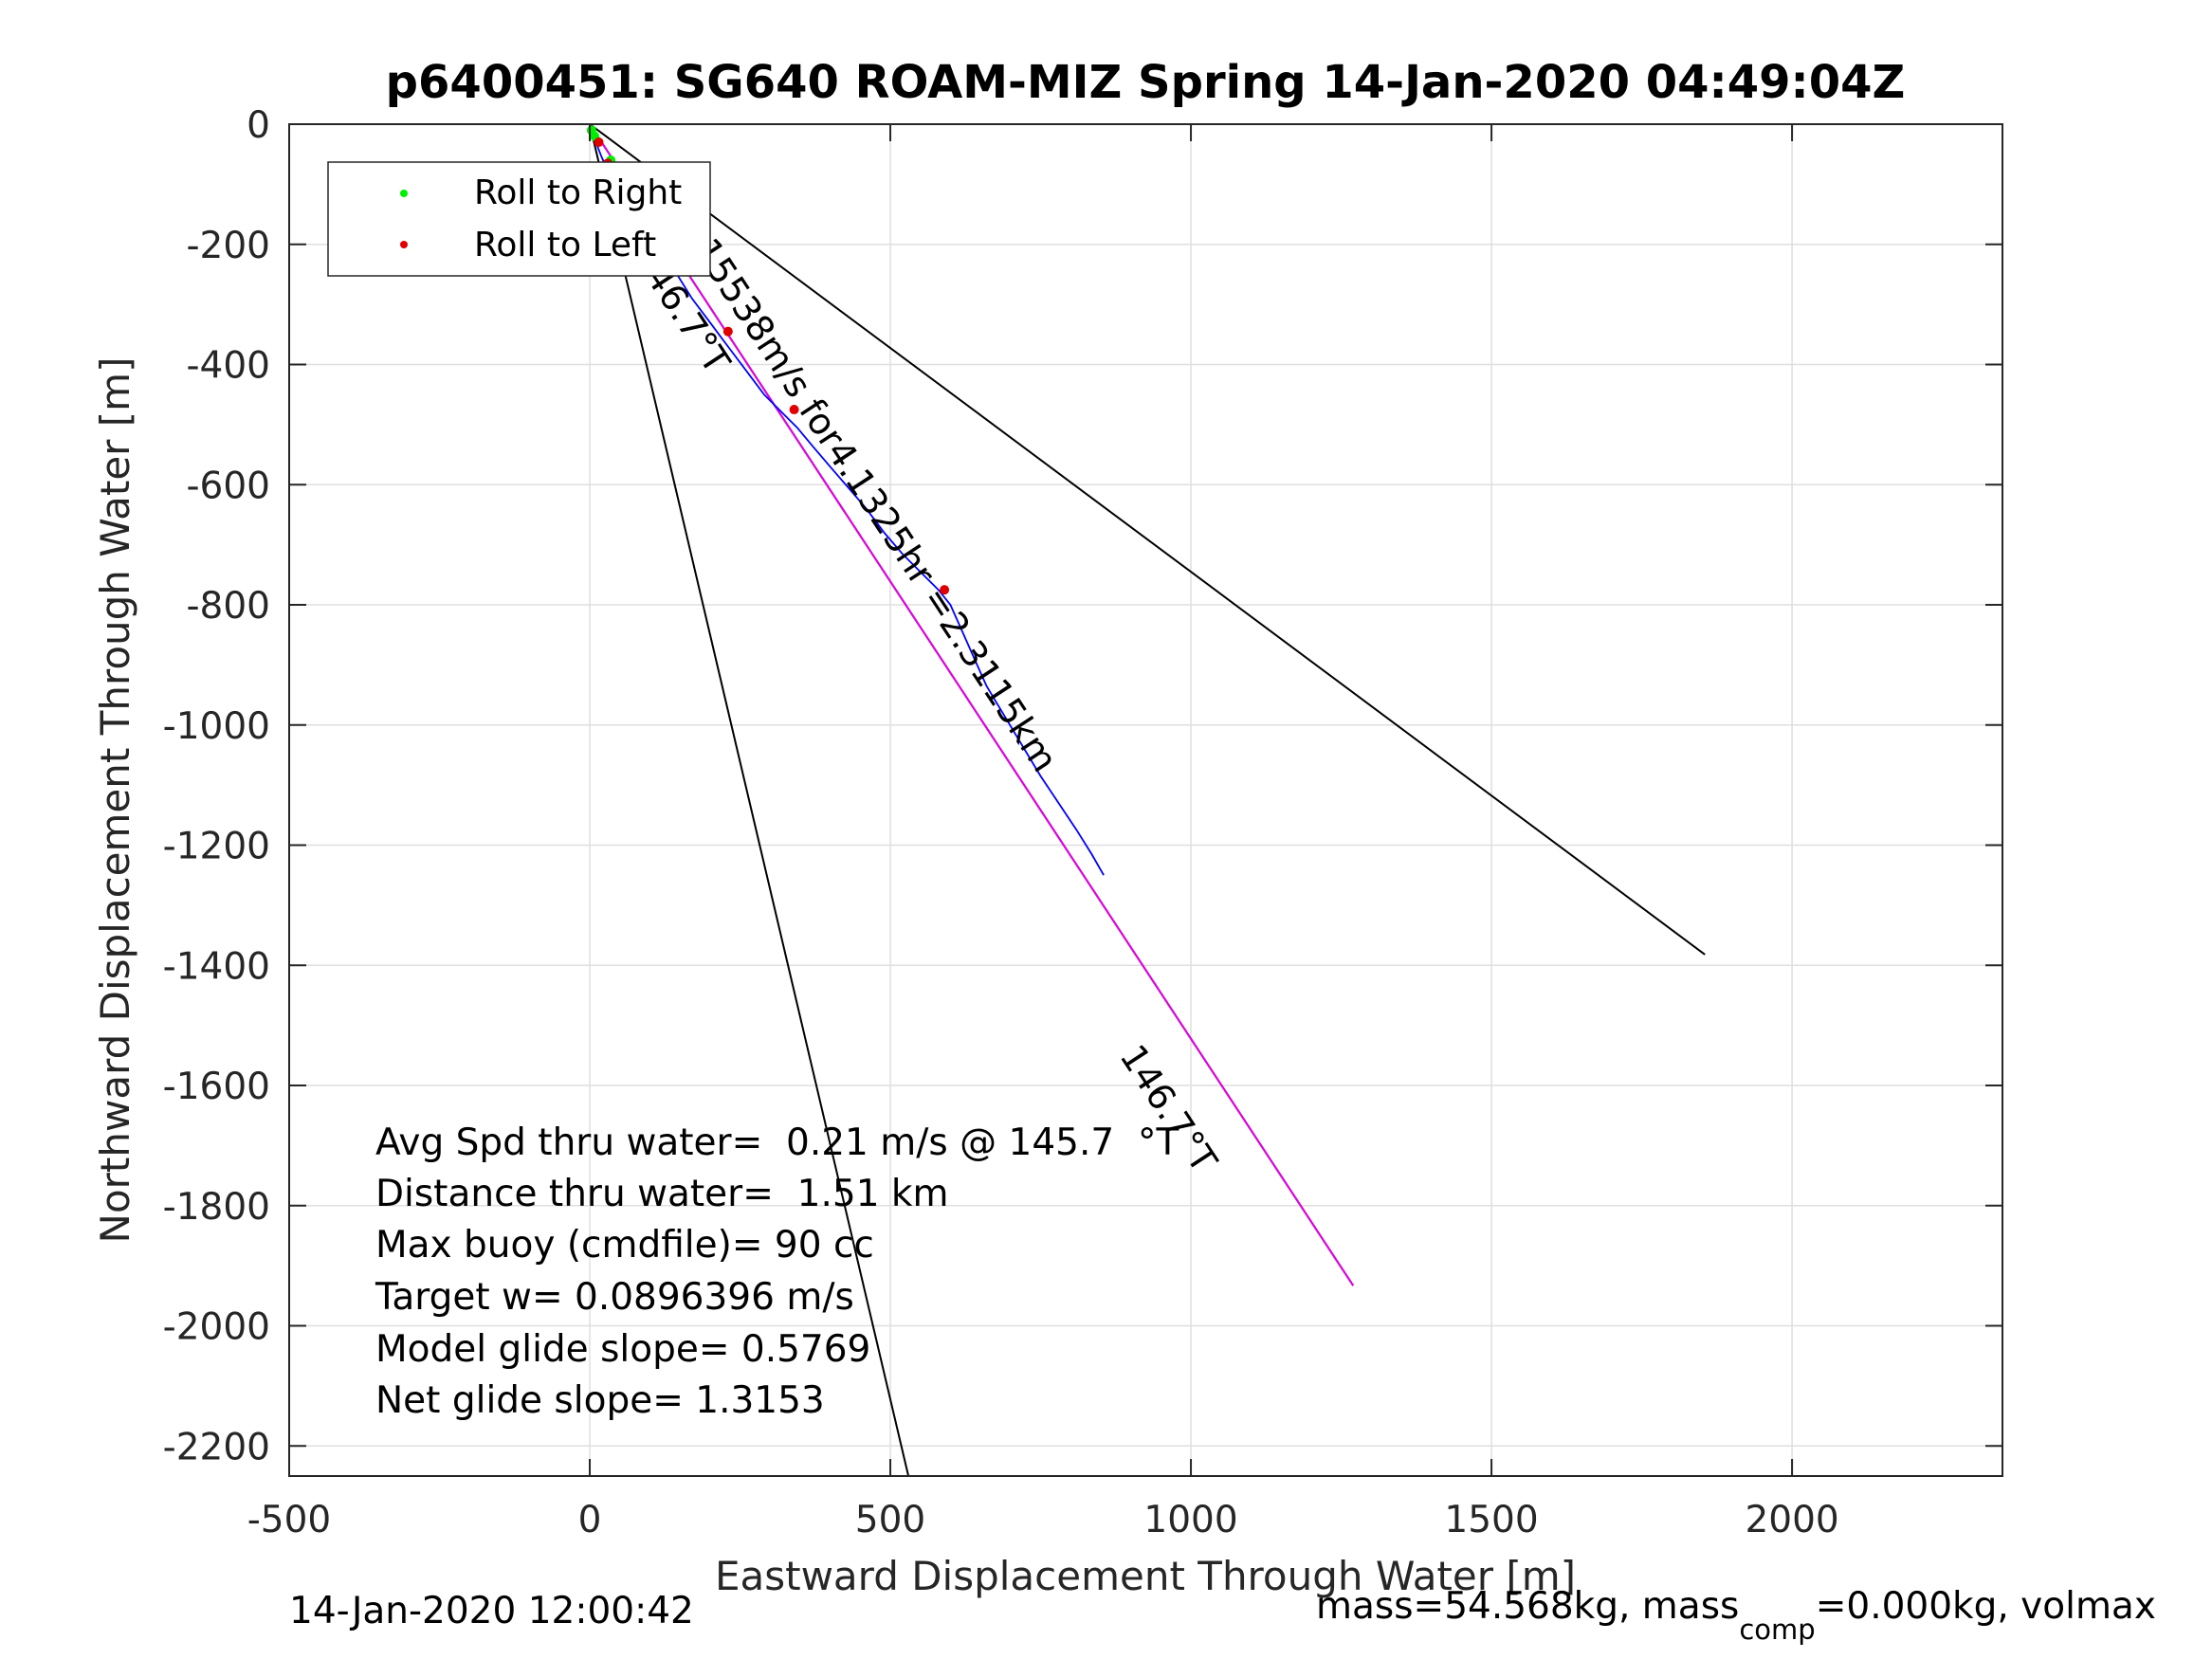  Describe the element at coordinates (1145, 1576) in the screenshot. I see `x-axis-label: Eastward Displacement Through Water [m]` at that location.